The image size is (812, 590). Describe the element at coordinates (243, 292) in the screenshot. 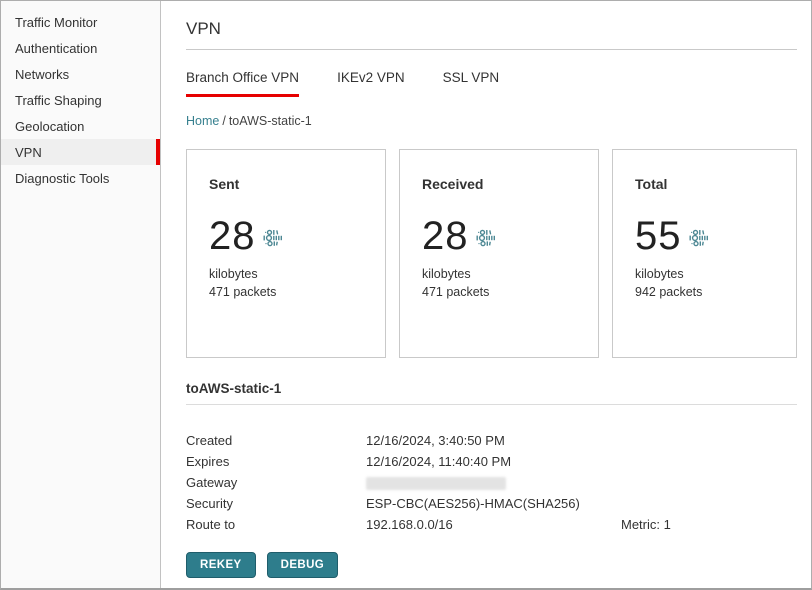

I see `sent-packets: 471 packets` at that location.